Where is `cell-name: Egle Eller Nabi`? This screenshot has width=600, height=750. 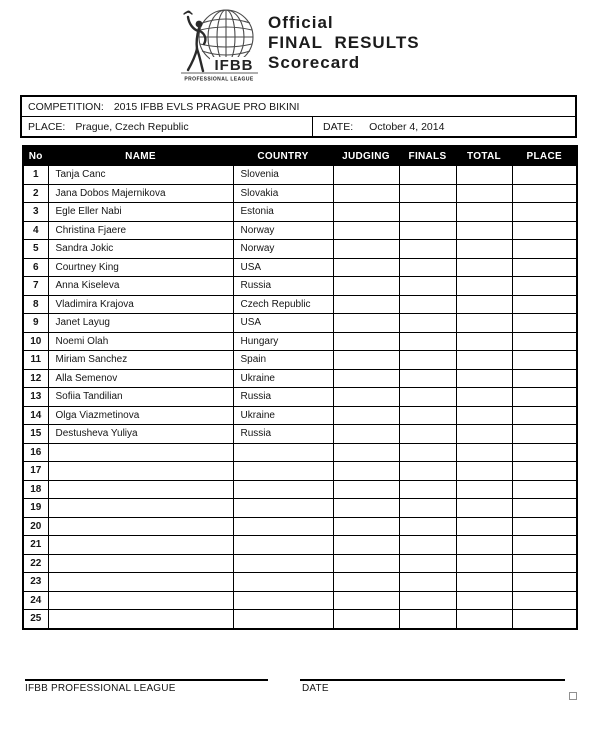
cell-name: Egle Eller Nabi is located at coordinates (140, 212).